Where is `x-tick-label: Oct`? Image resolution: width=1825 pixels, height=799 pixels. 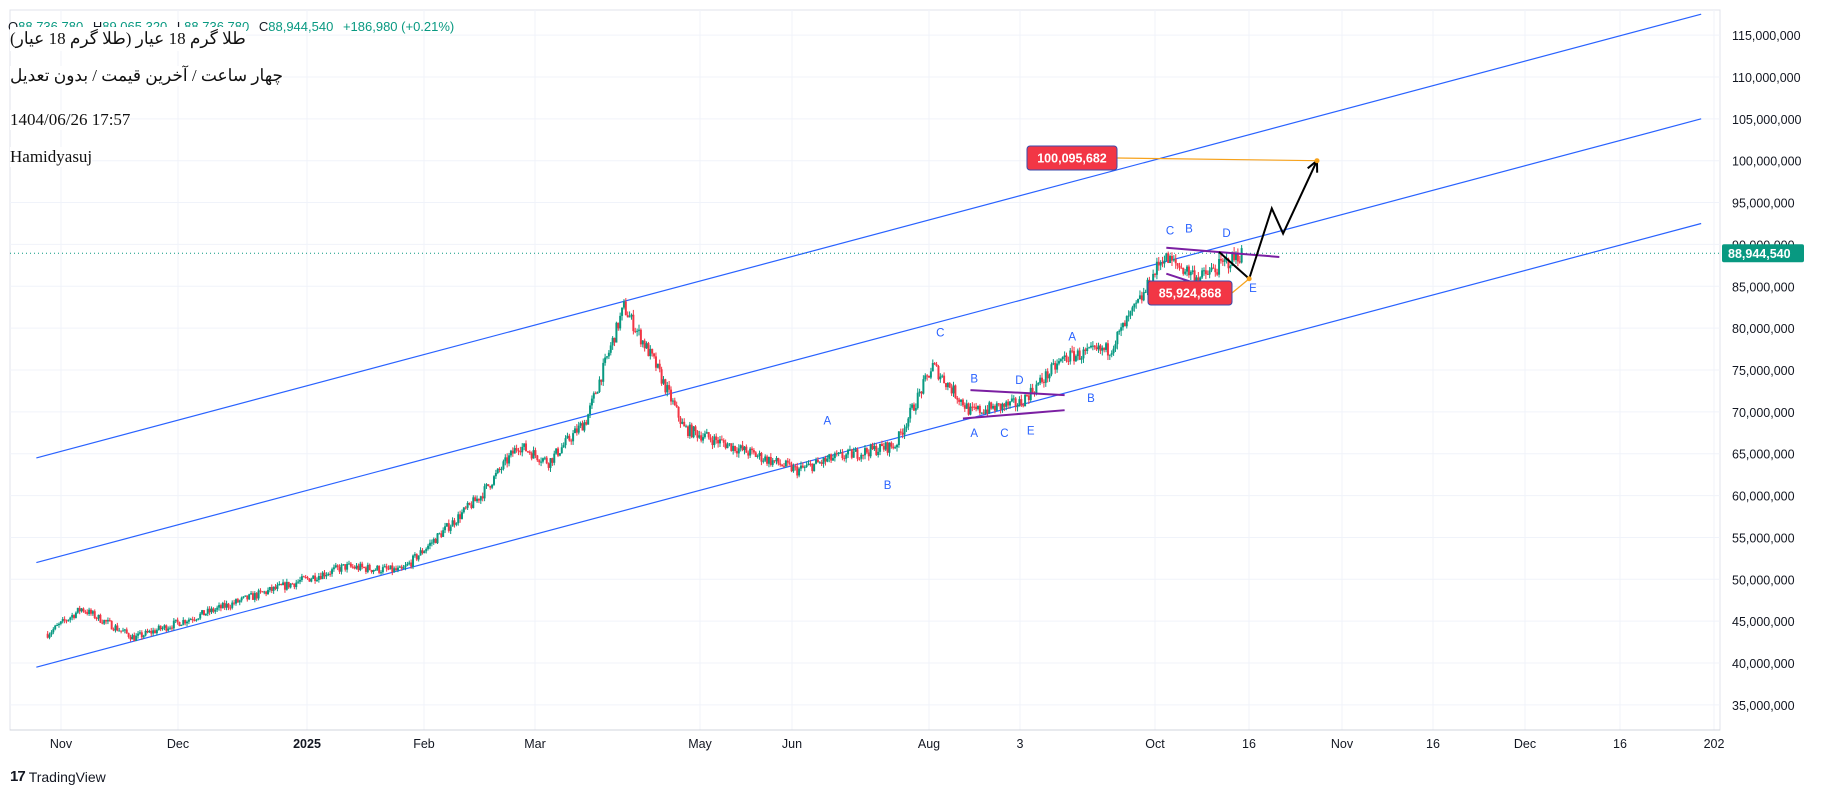 x-tick-label: Oct is located at coordinates (1155, 744).